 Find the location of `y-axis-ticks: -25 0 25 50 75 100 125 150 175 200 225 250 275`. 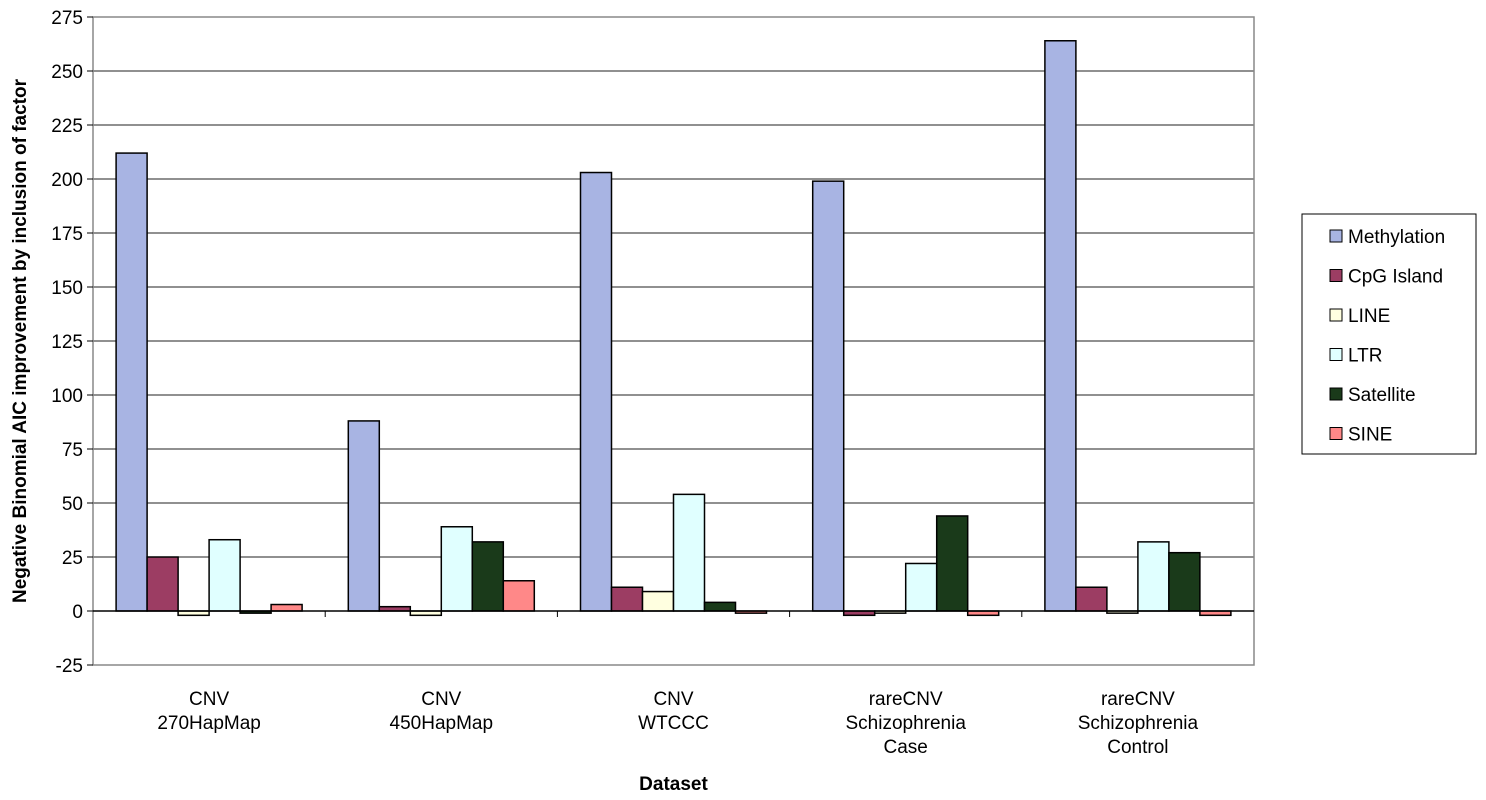

y-axis-ticks: -25 0 25 50 75 100 125 150 175 200 225 250 275 is located at coordinates (72, 342).